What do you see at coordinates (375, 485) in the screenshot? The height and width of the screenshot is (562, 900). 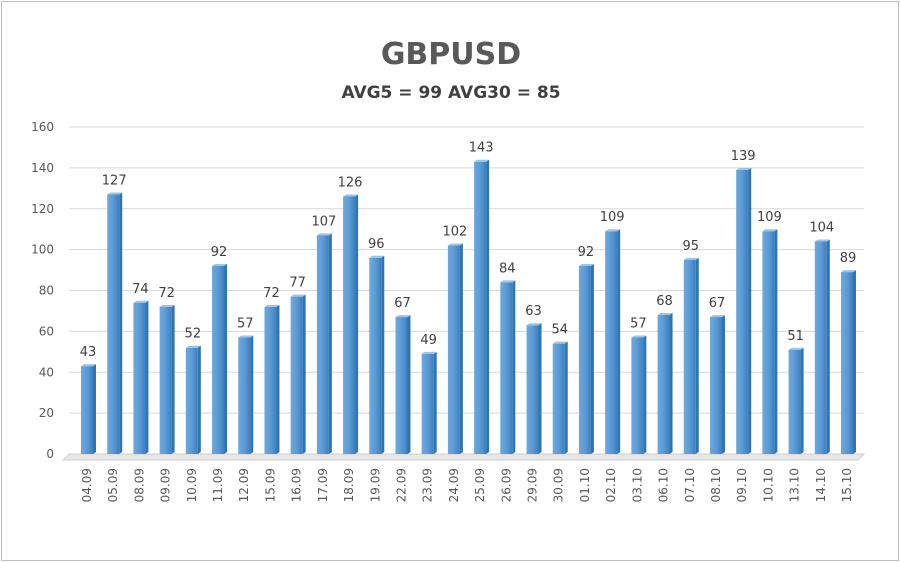 I see `x-tick-label: 19.09` at bounding box center [375, 485].